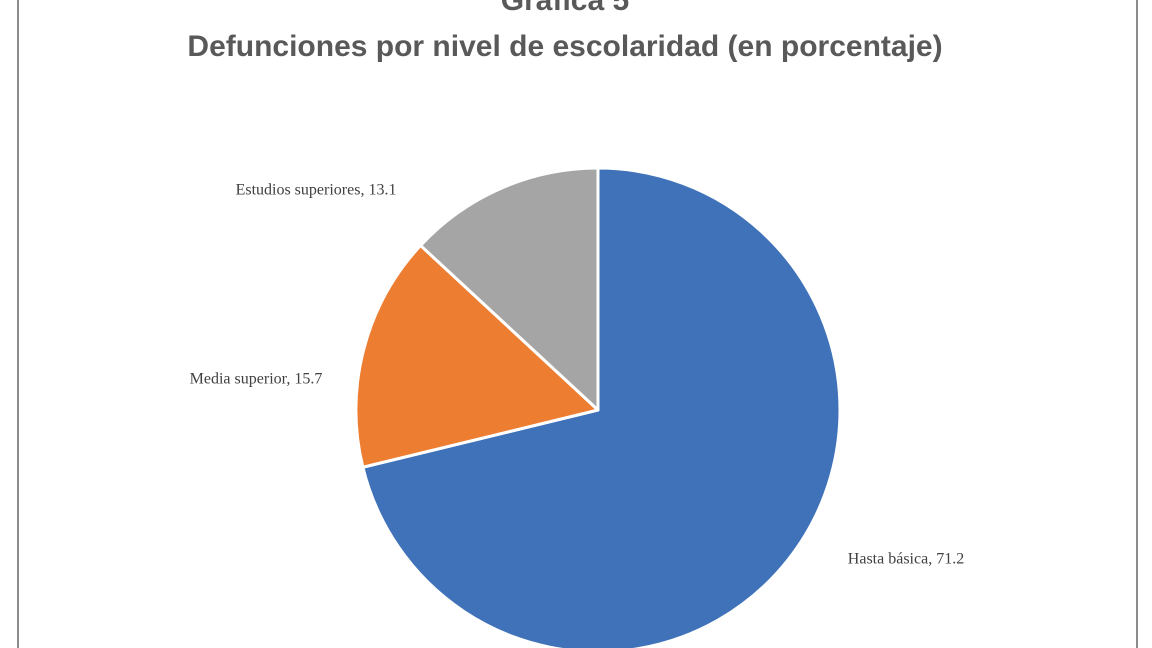 Image resolution: width=1152 pixels, height=648 pixels. Describe the element at coordinates (906, 559) in the screenshot. I see `data-label: Hasta básica, 71.2` at that location.